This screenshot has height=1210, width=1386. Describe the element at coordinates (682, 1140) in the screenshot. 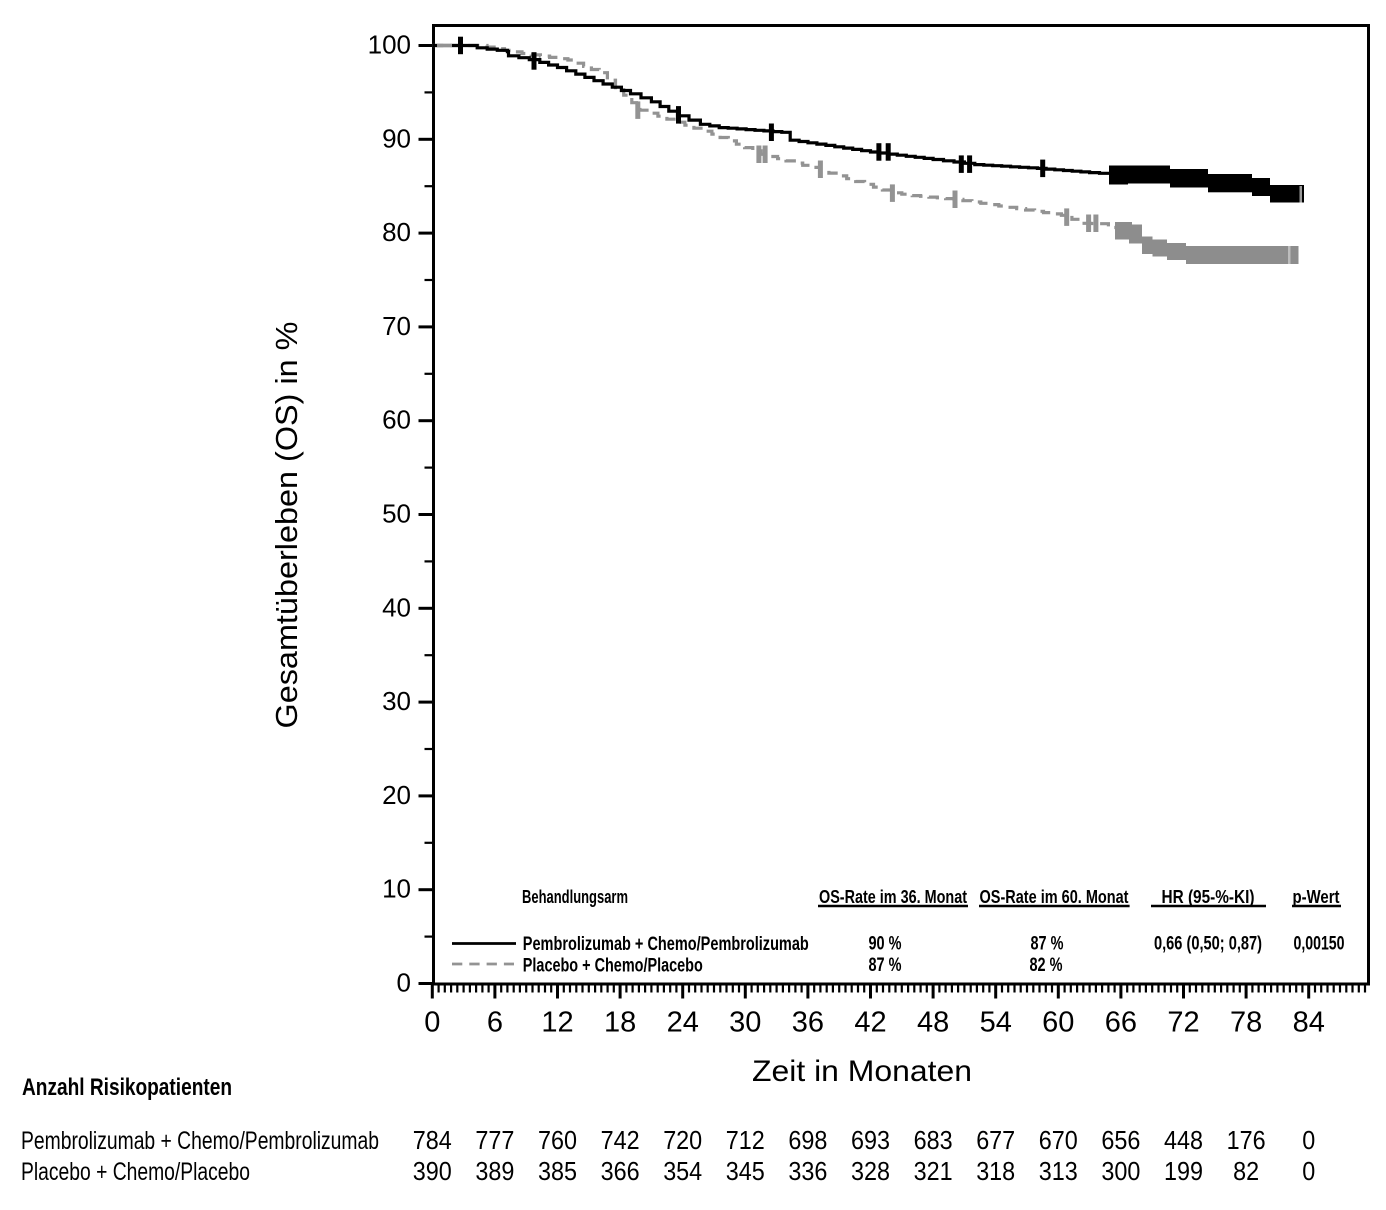

I see `svg-text: 720` at that location.